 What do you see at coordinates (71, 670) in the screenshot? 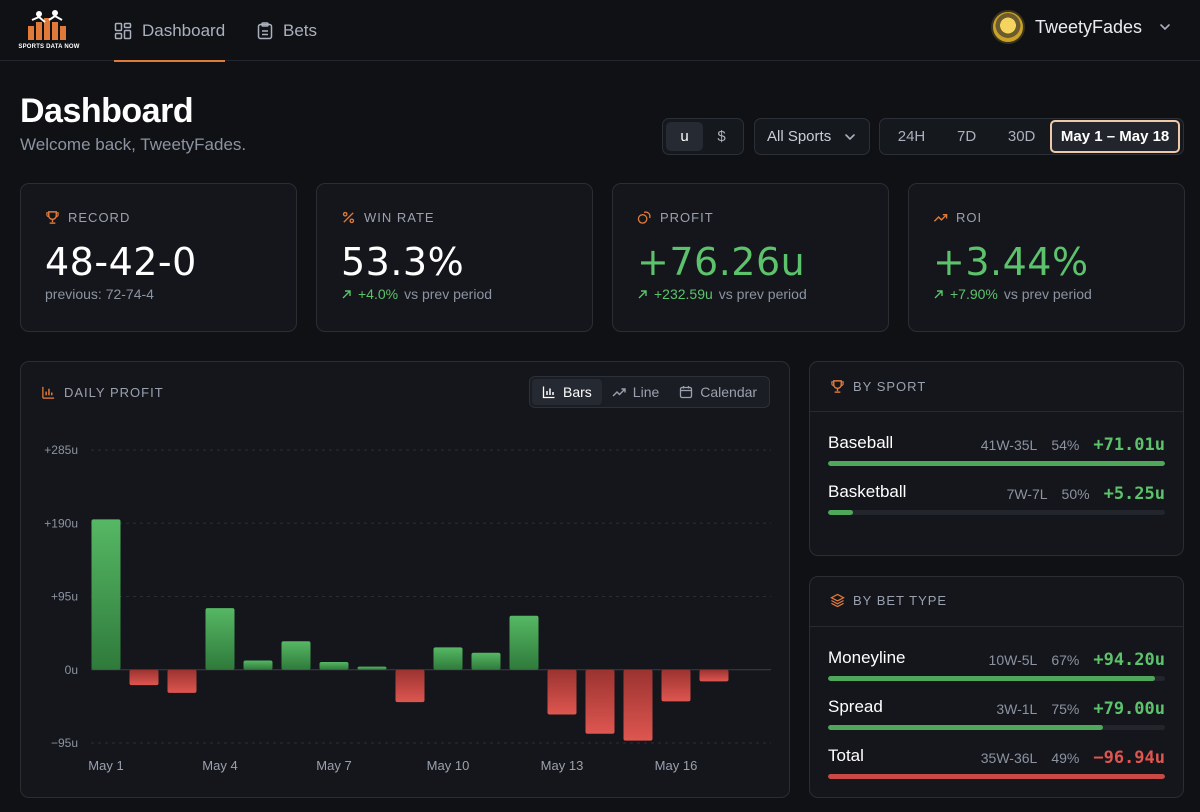
I see `y-tick-label: 0u` at bounding box center [71, 670].